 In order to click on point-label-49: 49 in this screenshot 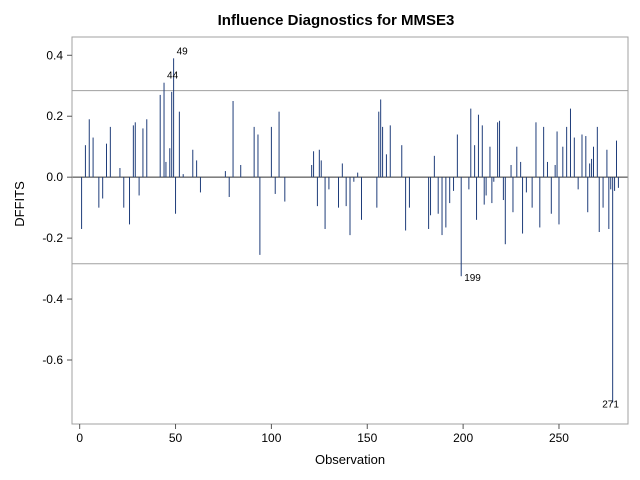, I will do `click(183, 51)`.